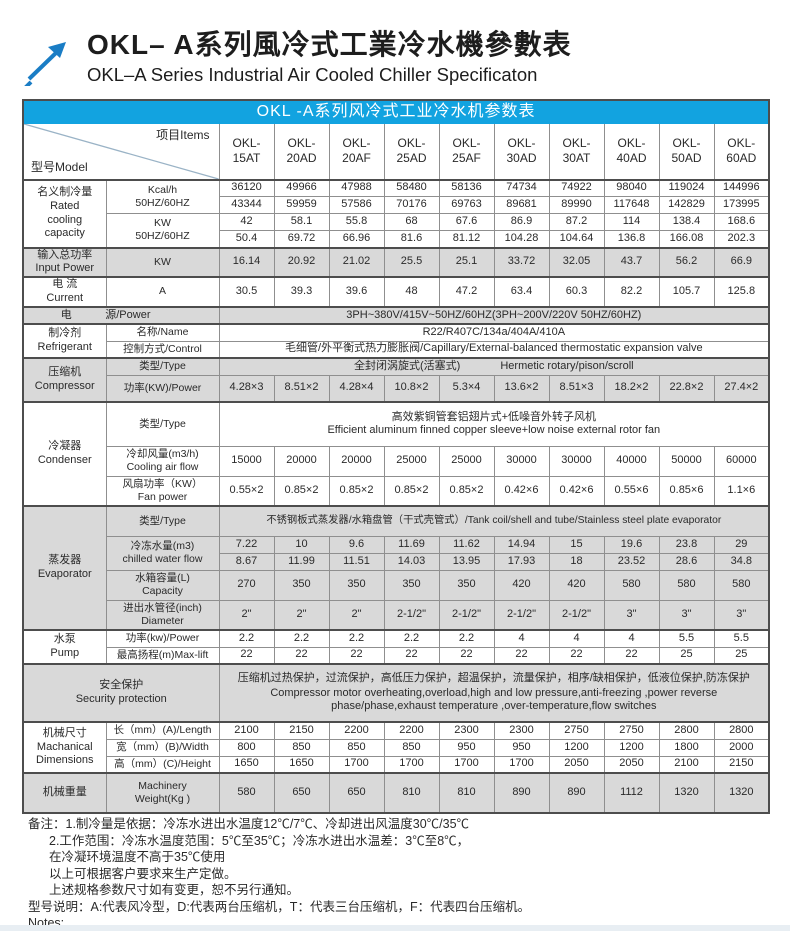 The height and width of the screenshot is (932, 790). Describe the element at coordinates (741, 730) in the screenshot. I see `cell: 2800` at that location.